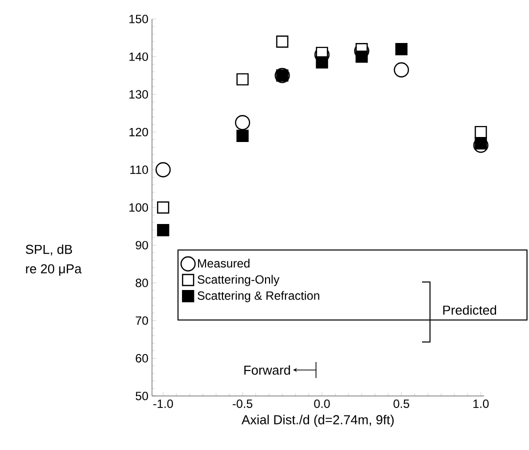 Image resolution: width=529 pixels, height=450 pixels. I want to click on y-tick-label: 100, so click(138, 207).